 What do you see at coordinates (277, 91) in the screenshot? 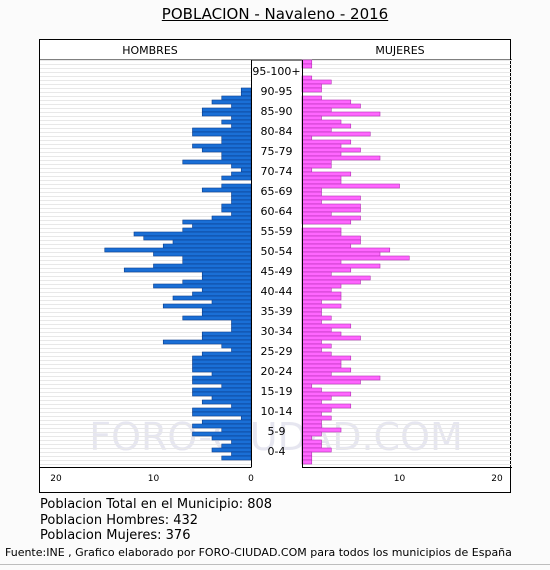
I see `age-label: 90-95` at bounding box center [277, 91].